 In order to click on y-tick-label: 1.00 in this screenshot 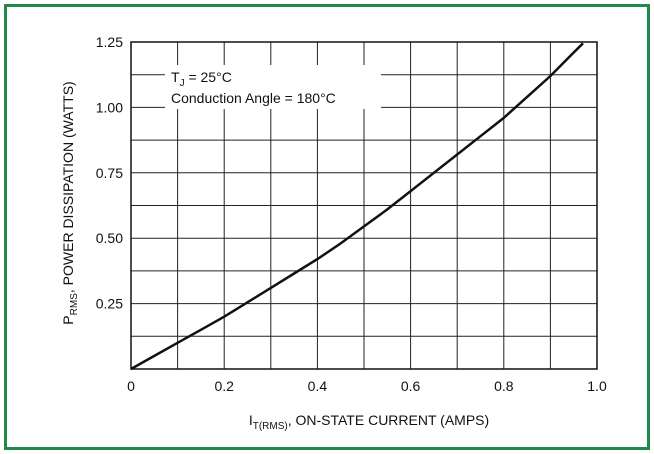, I will do `click(109, 107)`.